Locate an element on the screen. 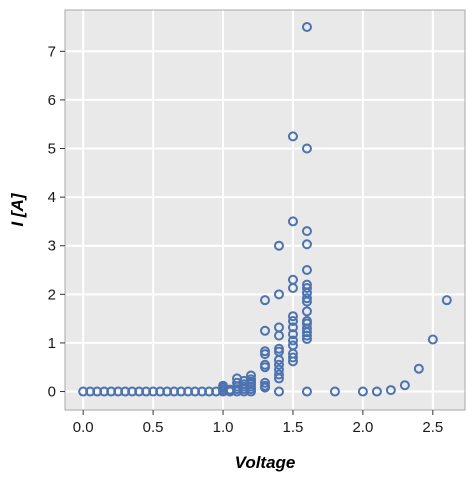 The height and width of the screenshot is (482, 475). y-tick-label: 4 is located at coordinates (52, 197).